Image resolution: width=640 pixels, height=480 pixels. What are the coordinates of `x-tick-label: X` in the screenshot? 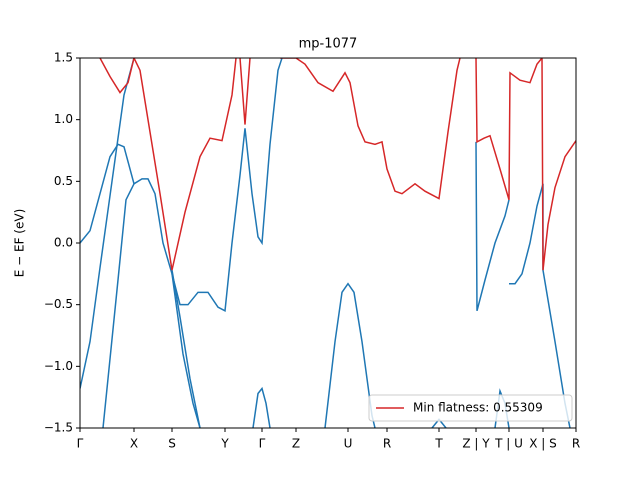 It's located at (134, 444).